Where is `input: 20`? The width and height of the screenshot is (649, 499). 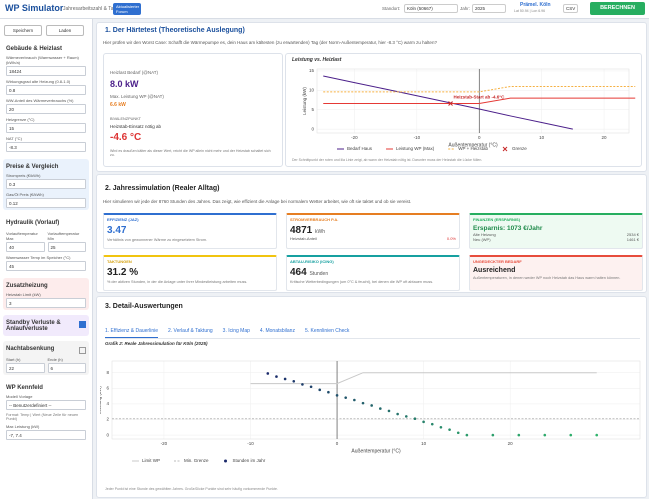
input: 20 is located at coordinates (46, 109).